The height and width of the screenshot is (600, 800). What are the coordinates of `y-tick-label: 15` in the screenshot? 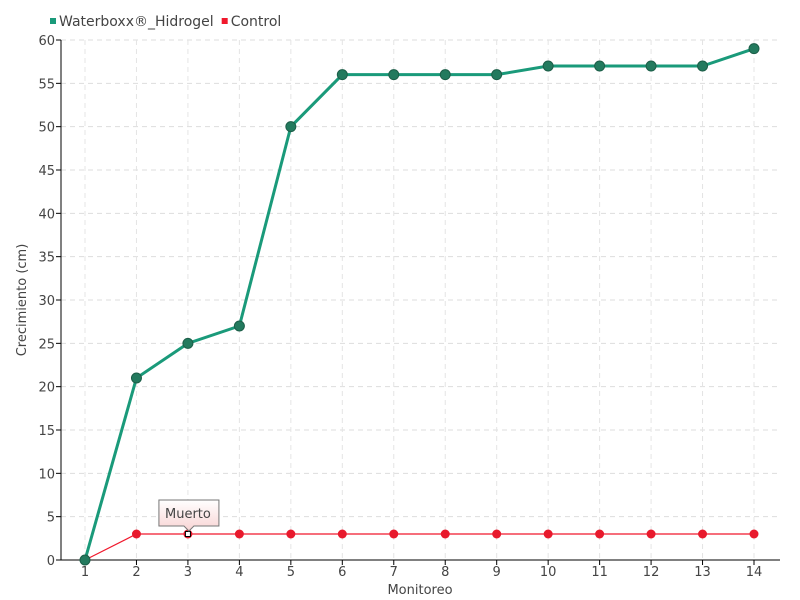 It's located at (46, 431).